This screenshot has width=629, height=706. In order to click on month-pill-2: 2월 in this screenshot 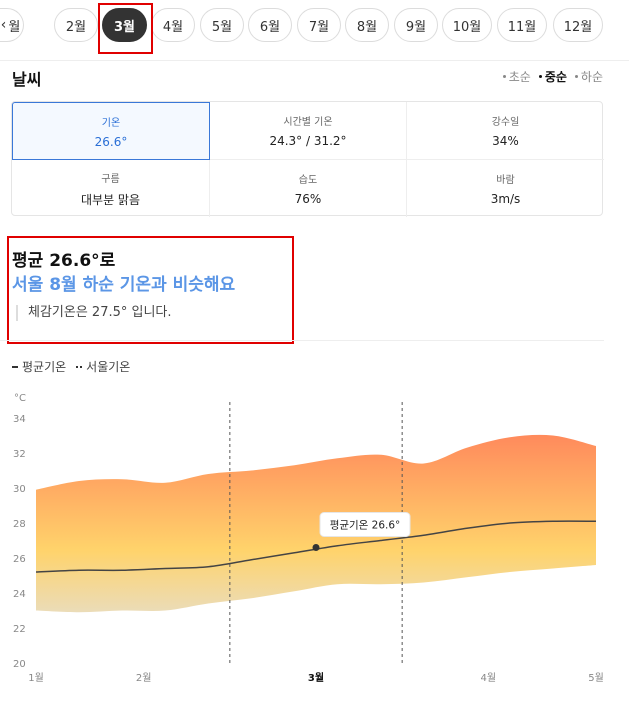, I will do `click(76, 25)`.